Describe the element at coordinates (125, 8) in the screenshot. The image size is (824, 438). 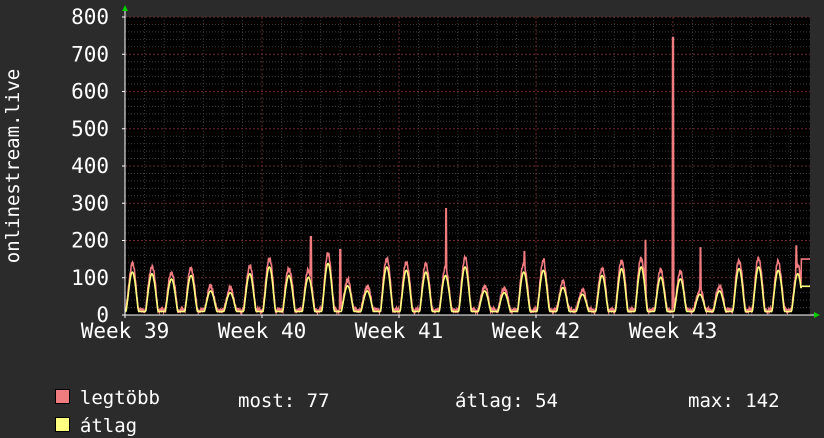
I see `y-axis-arrow` at that location.